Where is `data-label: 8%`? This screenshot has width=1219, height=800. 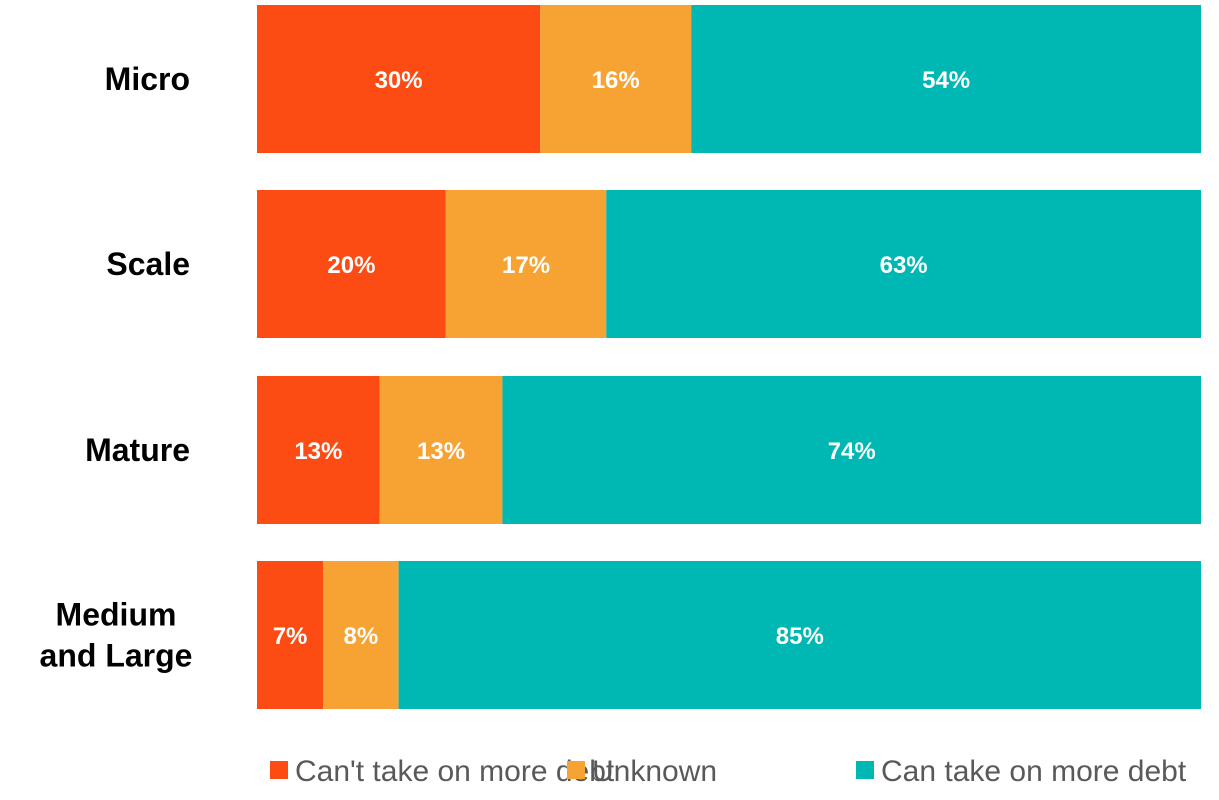
data-label: 8% is located at coordinates (360, 636).